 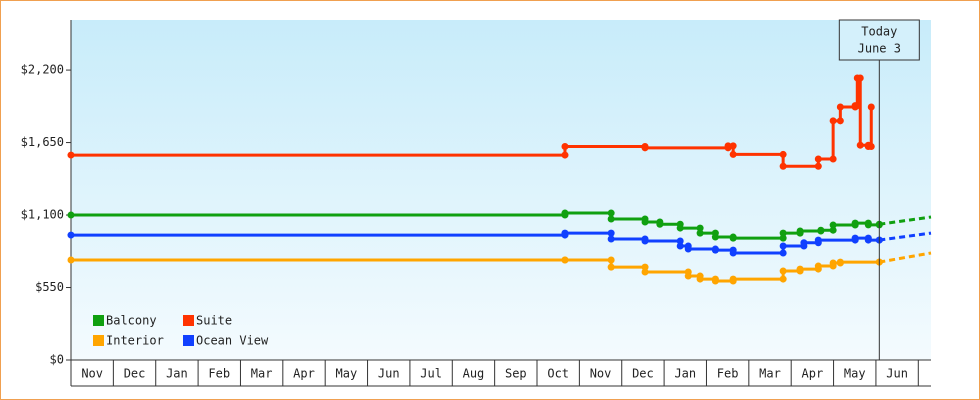 What do you see at coordinates (42, 142) in the screenshot?
I see `y-tick-label: $1,650` at bounding box center [42, 142].